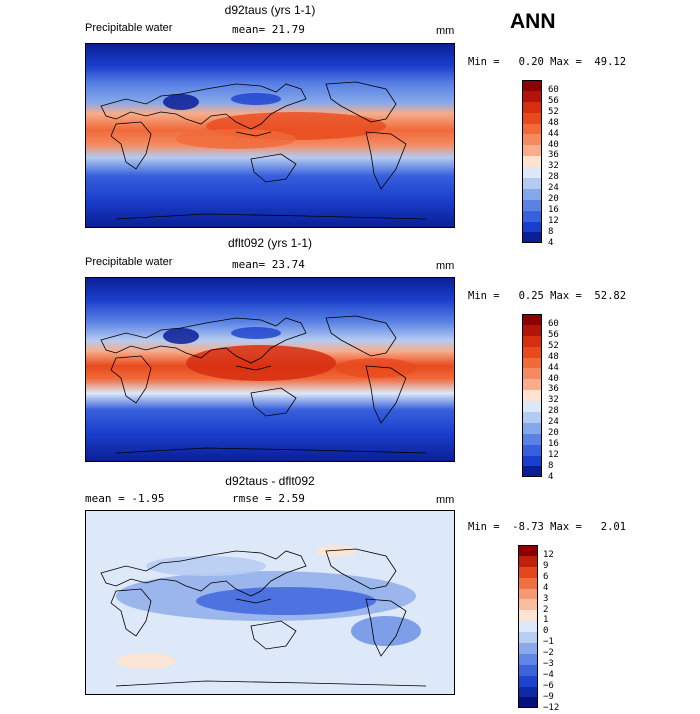 Image resolution: width=700 pixels, height=714 pixels. I want to click on panel2-minmax: Min = 0.25 Max = 52.82, so click(547, 296).